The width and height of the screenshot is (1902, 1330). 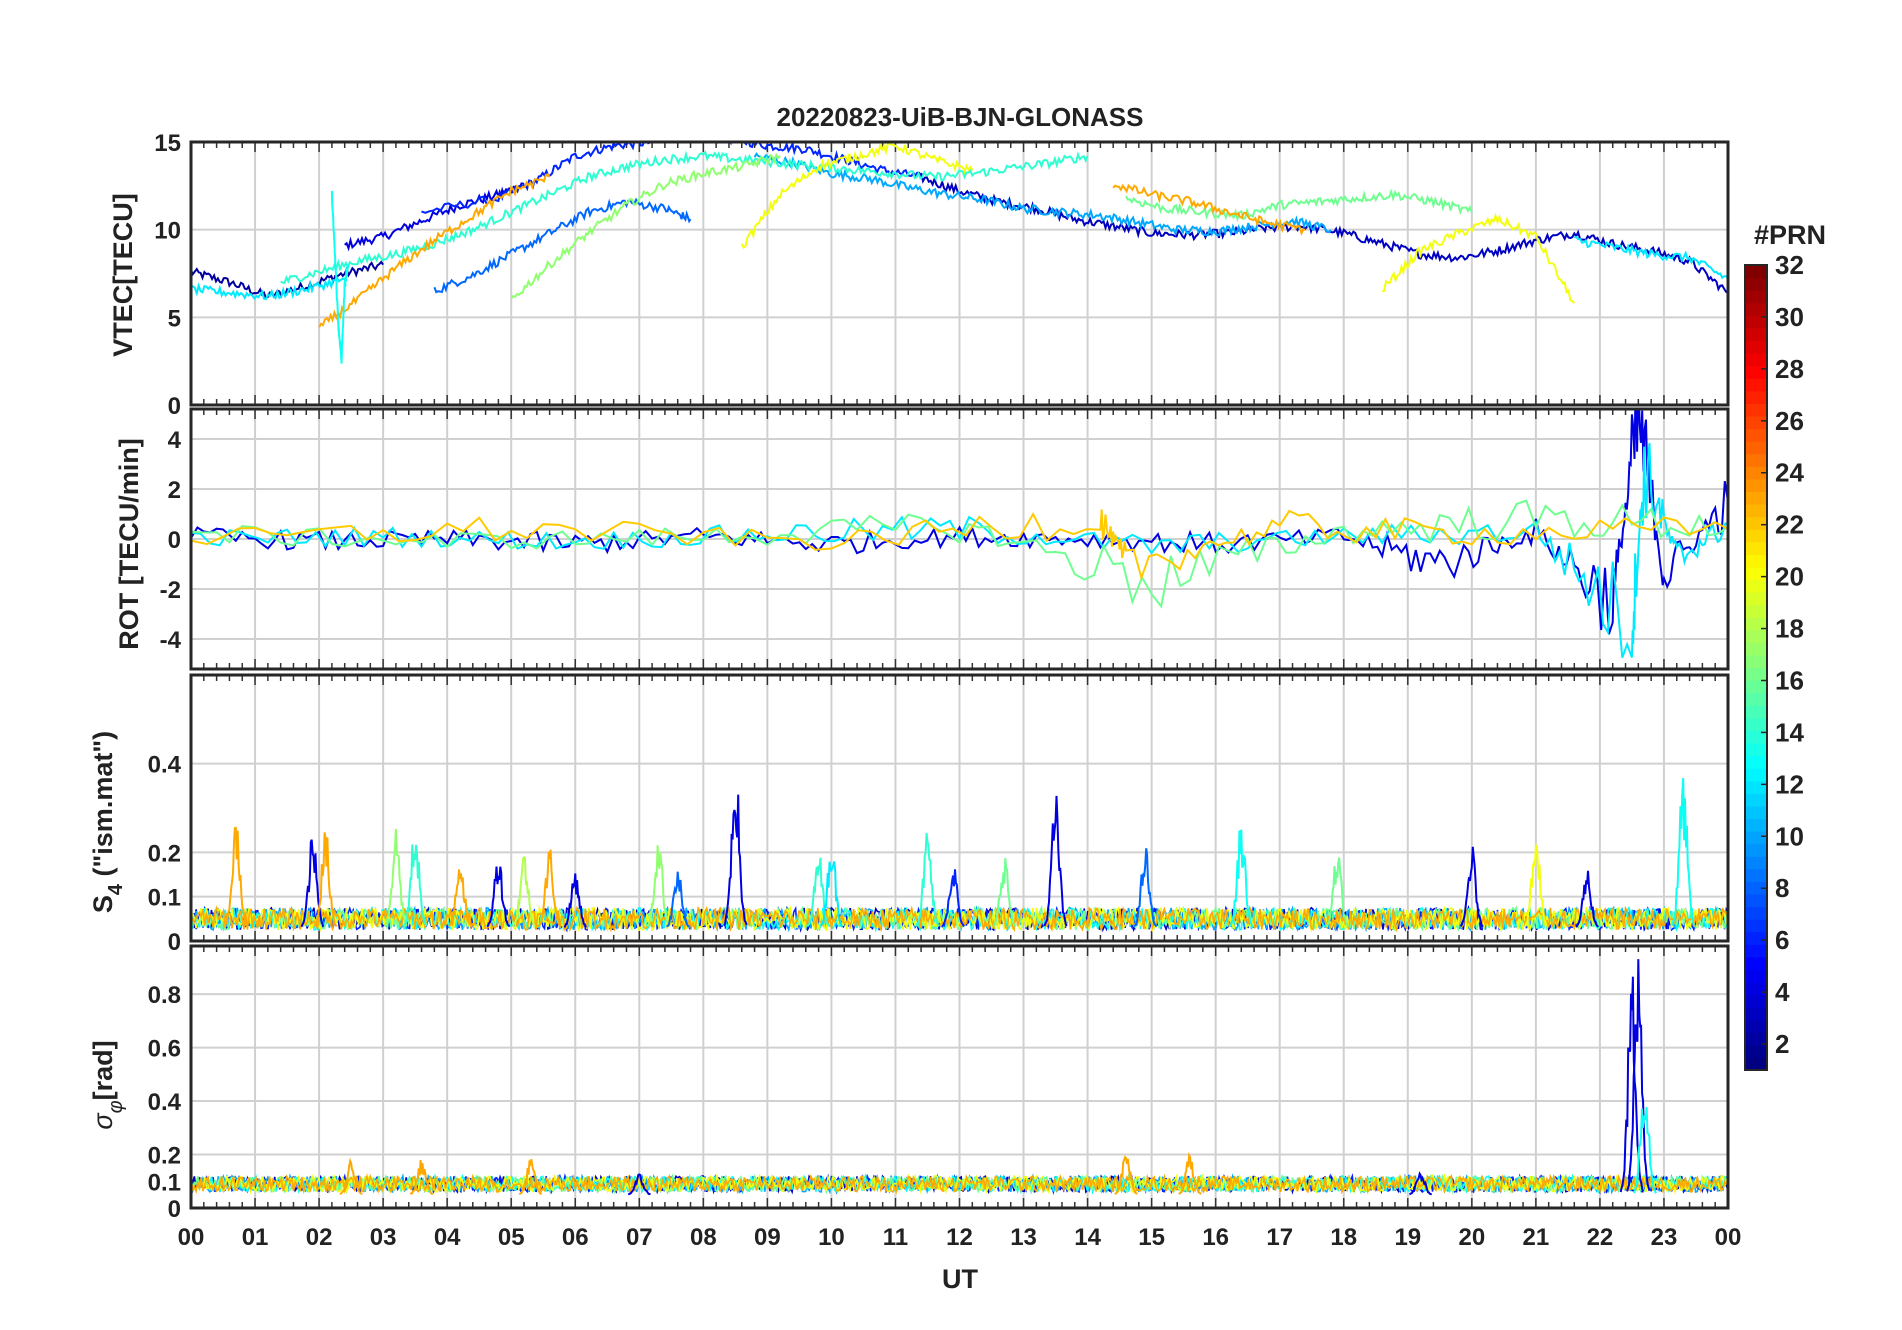 What do you see at coordinates (129, 543) in the screenshot?
I see `rot-ylabel: ROT [TECU/min]` at bounding box center [129, 543].